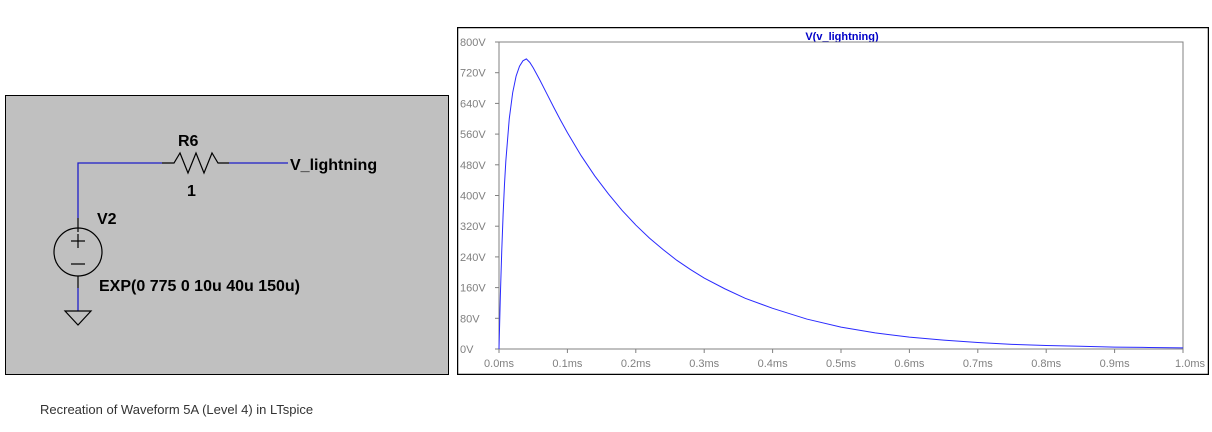 This screenshot has width=1212, height=432. What do you see at coordinates (473, 289) in the screenshot?
I see `y-tick-label: 160V` at bounding box center [473, 289].